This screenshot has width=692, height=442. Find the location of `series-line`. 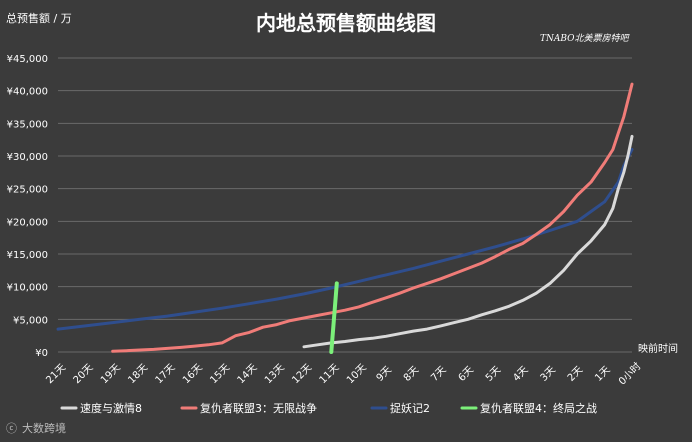

series-line is located at coordinates (334, 317).